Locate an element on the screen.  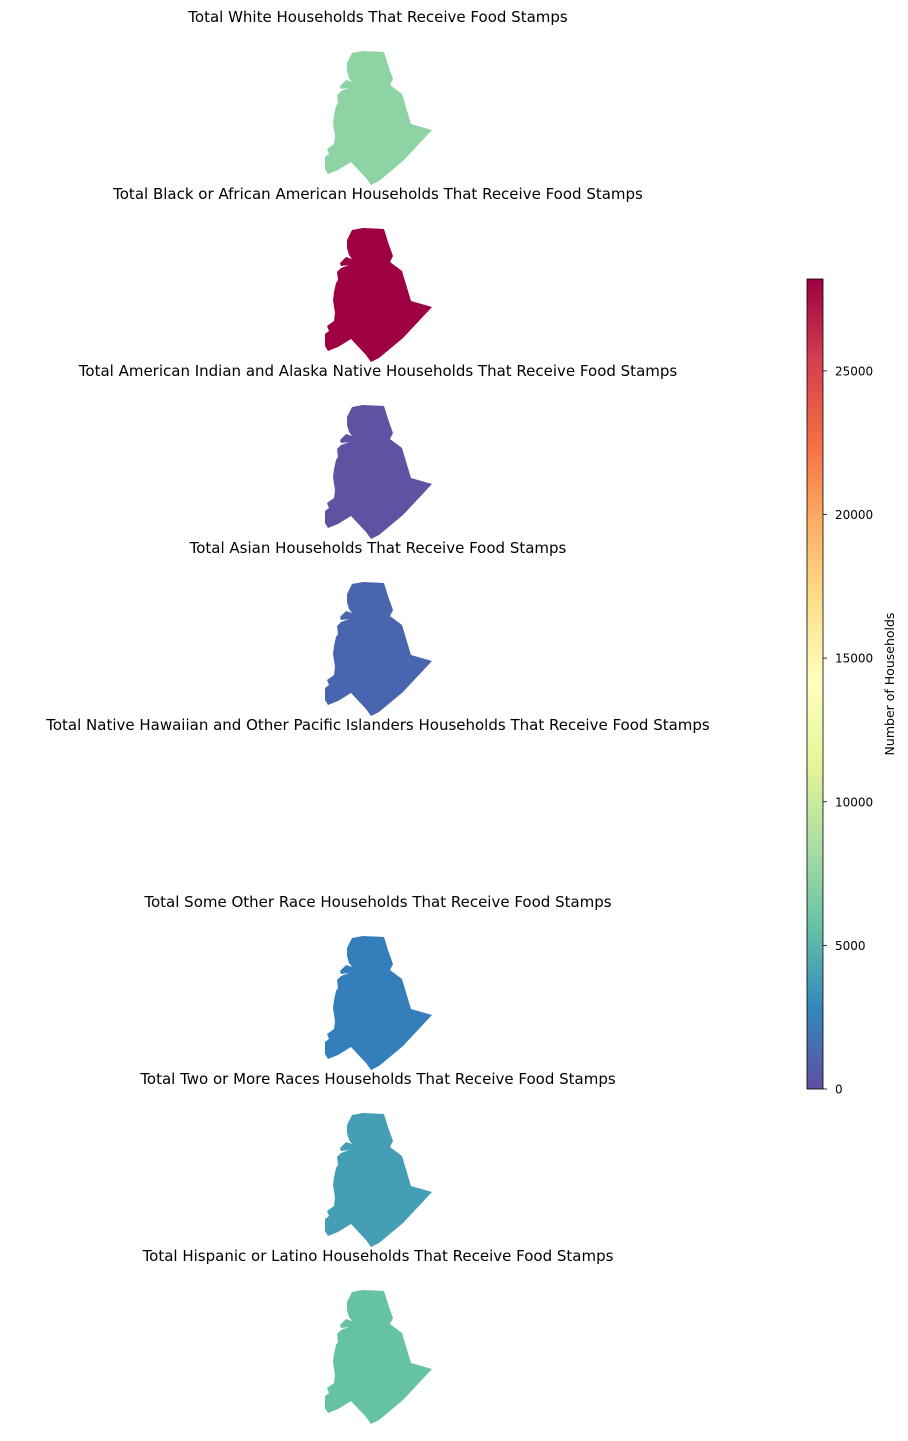
colorbar-tick-label: 25000 is located at coordinates (854, 371).